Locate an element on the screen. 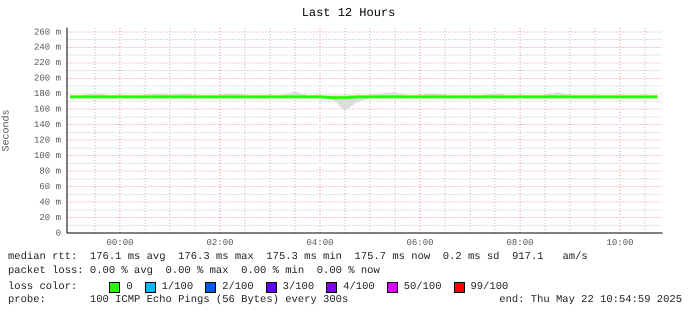 Image resolution: width=697 pixels, height=315 pixels. y-tick-label: 40 m is located at coordinates (50, 202).